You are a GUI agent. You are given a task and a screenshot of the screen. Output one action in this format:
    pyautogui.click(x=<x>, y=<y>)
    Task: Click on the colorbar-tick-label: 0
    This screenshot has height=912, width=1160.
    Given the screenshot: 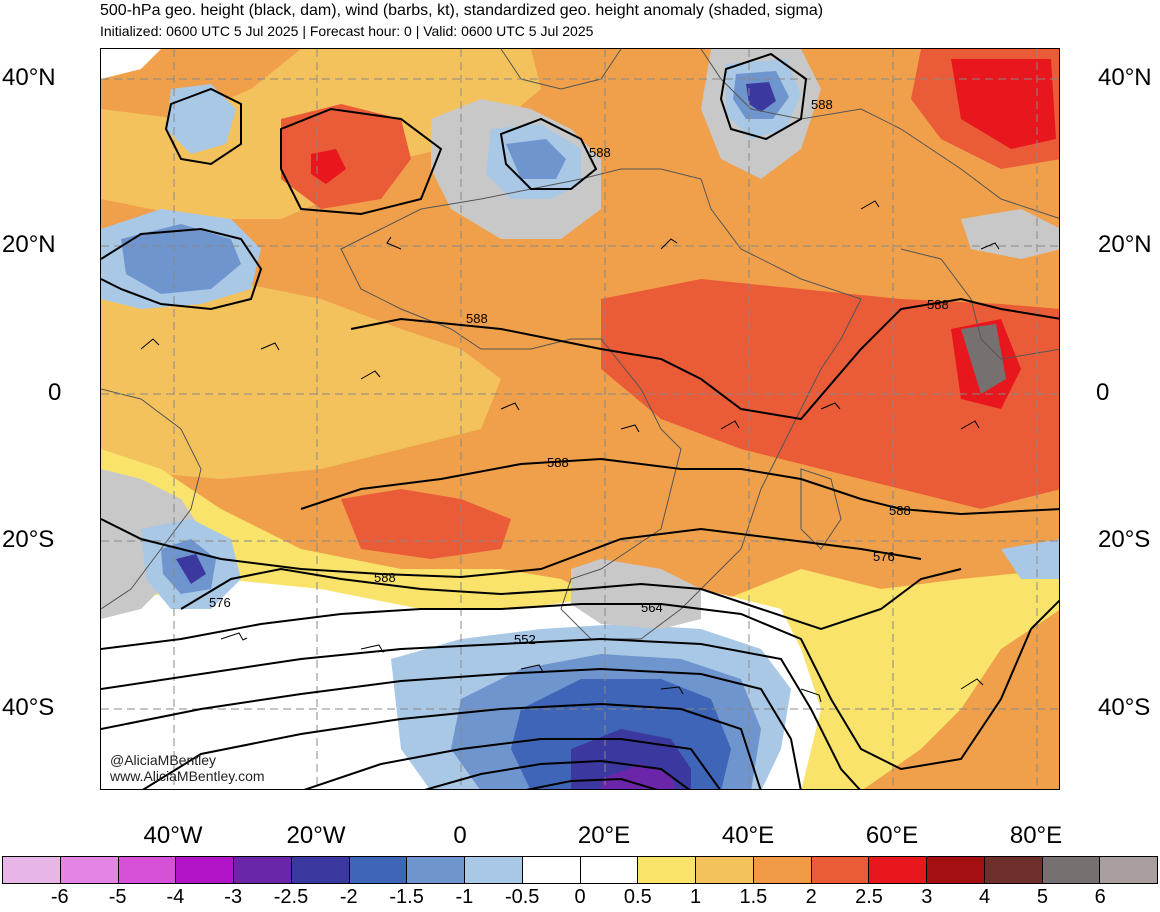 What is the action you would take?
    pyautogui.click(x=580, y=897)
    